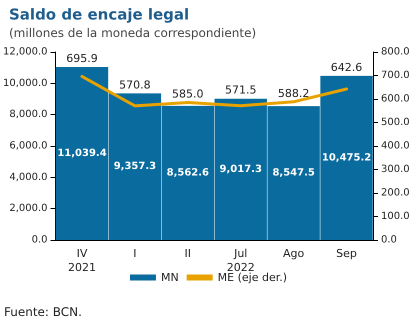 The image size is (417, 324). Describe the element at coordinates (347, 158) in the screenshot. I see `data-label: 10,475.2` at that location.